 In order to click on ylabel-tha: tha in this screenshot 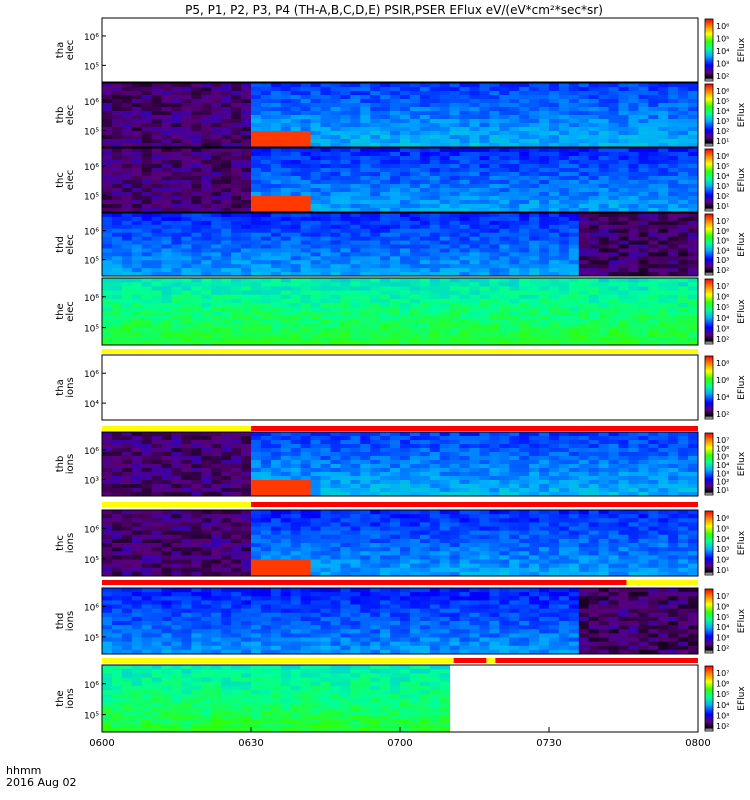, I will do `click(60, 50)`.